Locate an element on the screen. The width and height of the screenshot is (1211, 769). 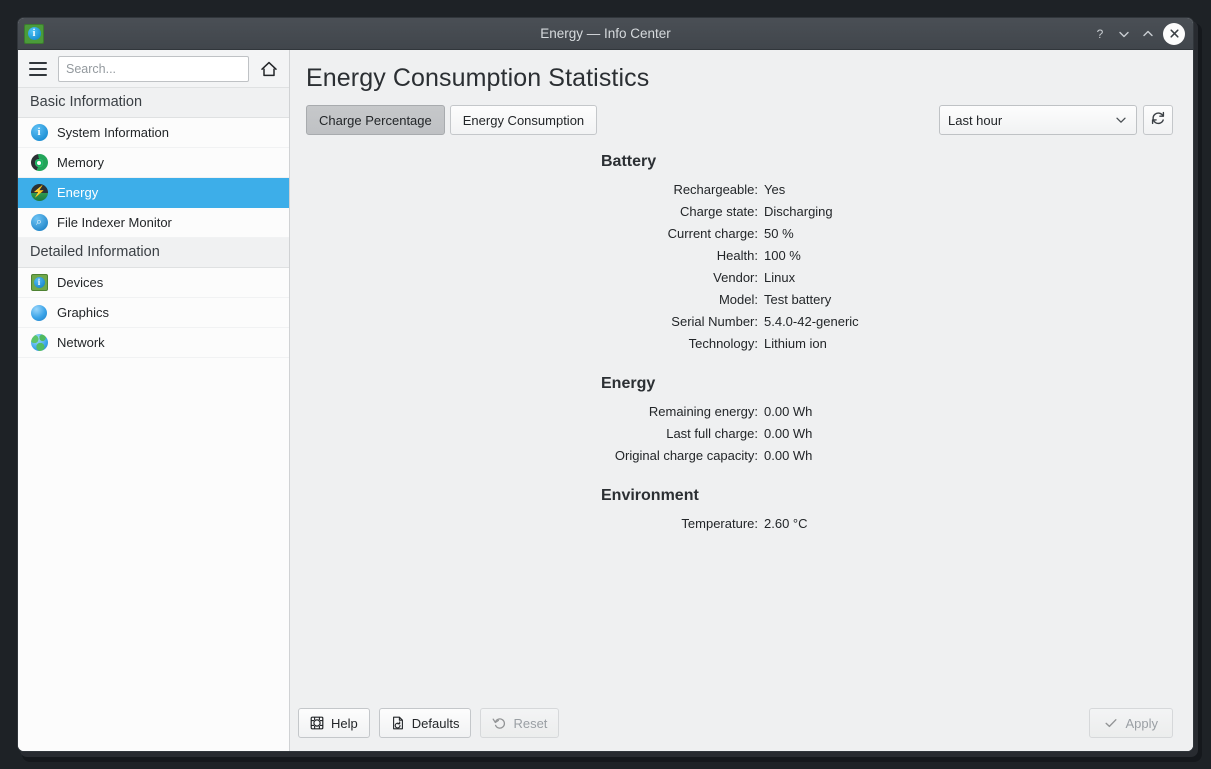
footer-buttons: Help Defaults is located at coordinates (741, 723).